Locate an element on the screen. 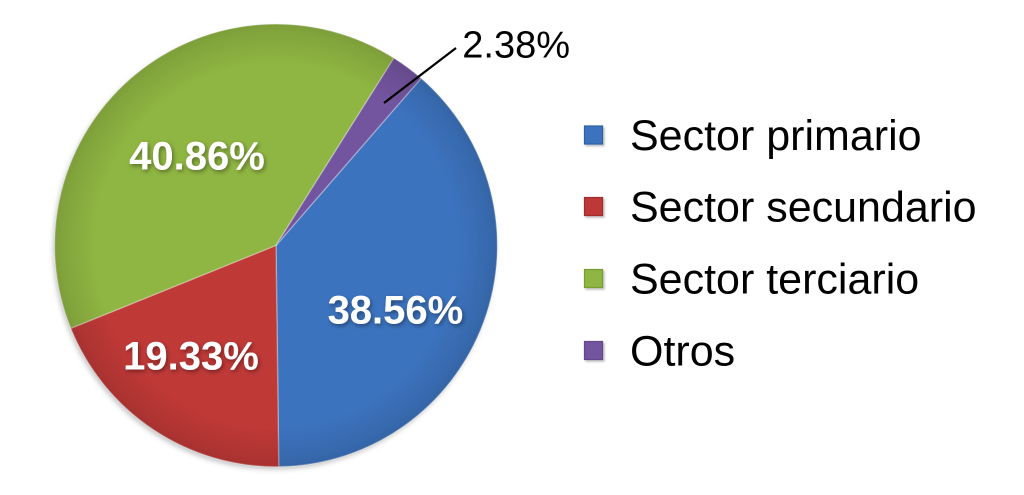 The image size is (1024, 495). svg-text: Sector secundario is located at coordinates (803, 207).